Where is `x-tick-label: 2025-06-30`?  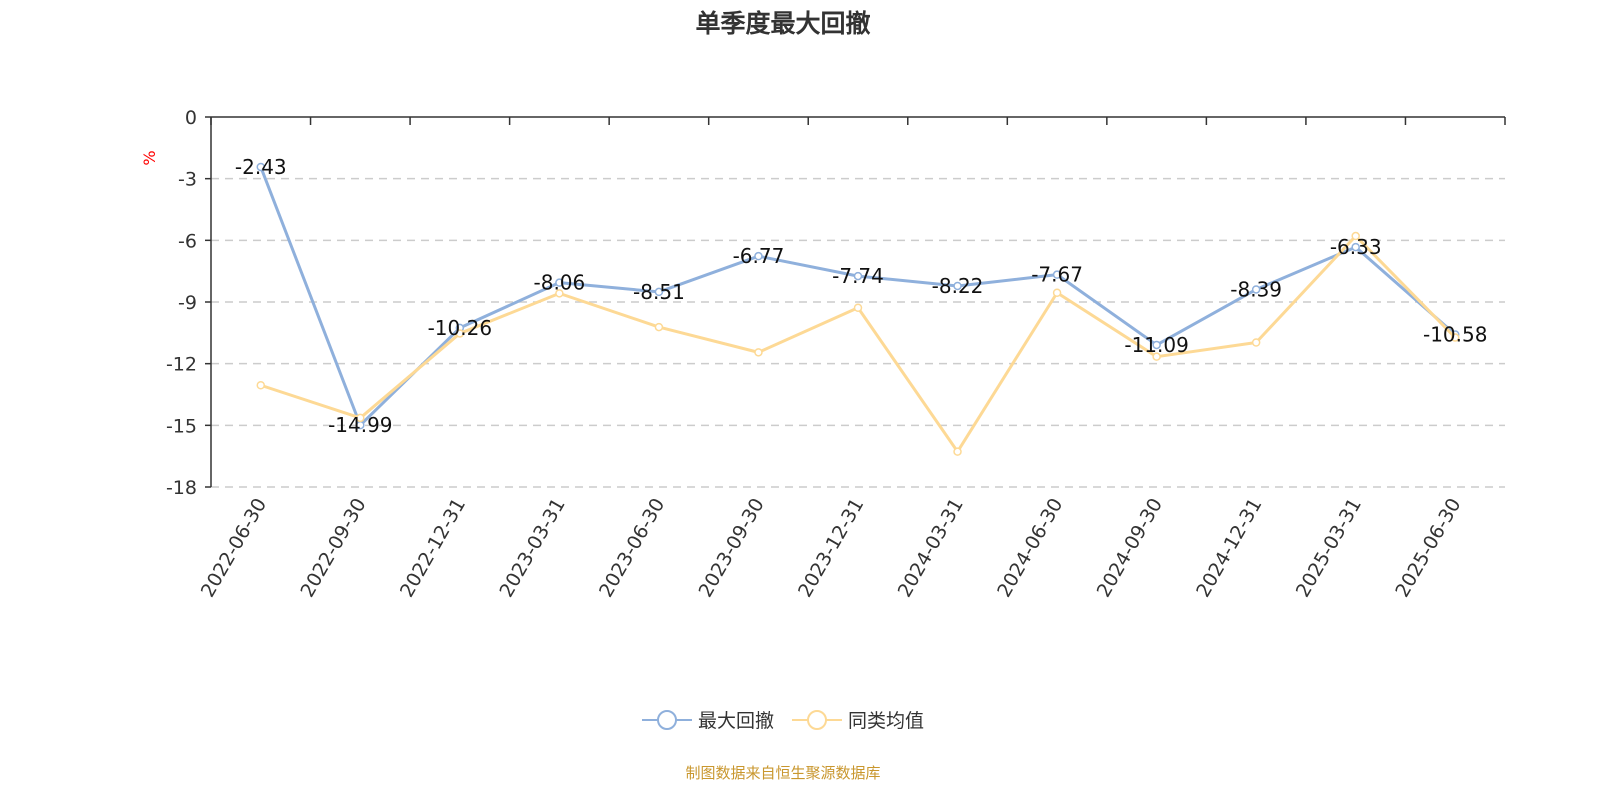
x-tick-label: 2025-06-30 is located at coordinates (1428, 548).